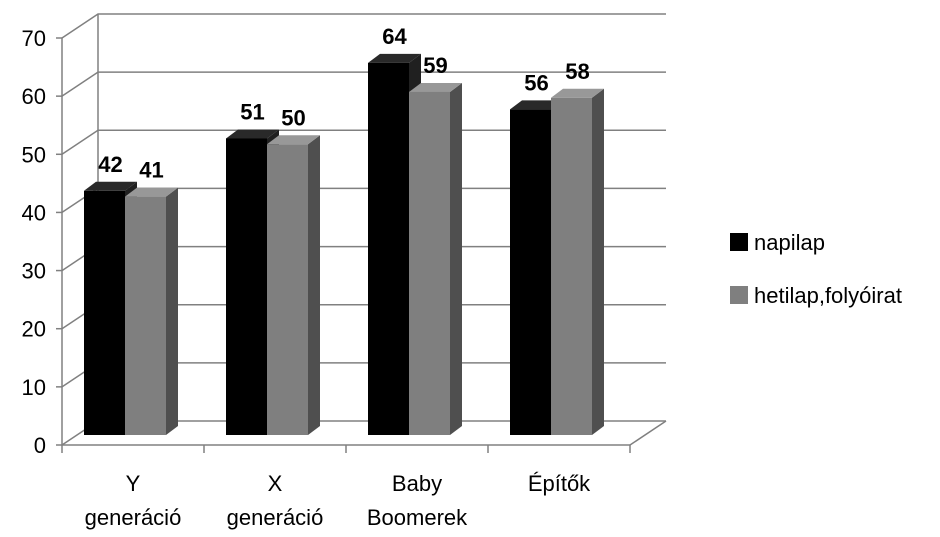  What do you see at coordinates (133, 483) in the screenshot?
I see `x-category-label: Y` at bounding box center [133, 483].